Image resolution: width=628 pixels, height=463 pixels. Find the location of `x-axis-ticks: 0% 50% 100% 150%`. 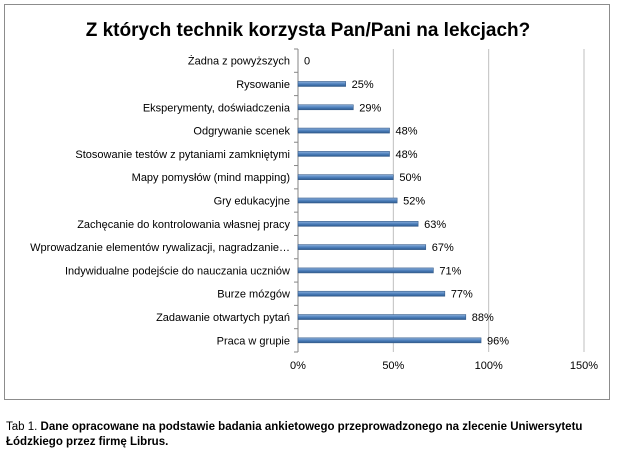

x-axis-ticks: 0% 50% 100% 150% is located at coordinates (444, 366).